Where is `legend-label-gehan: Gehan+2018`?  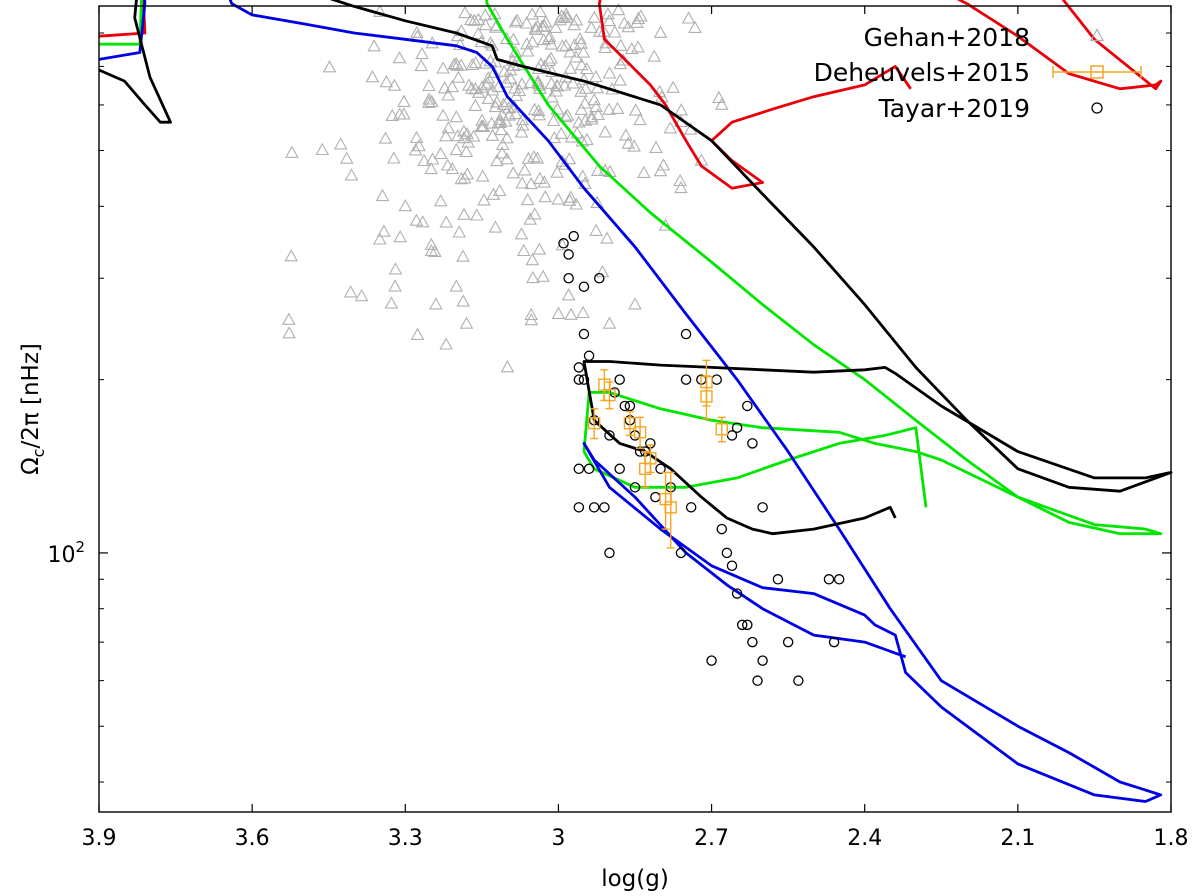
legend-label-gehan: Gehan+2018 is located at coordinates (947, 37).